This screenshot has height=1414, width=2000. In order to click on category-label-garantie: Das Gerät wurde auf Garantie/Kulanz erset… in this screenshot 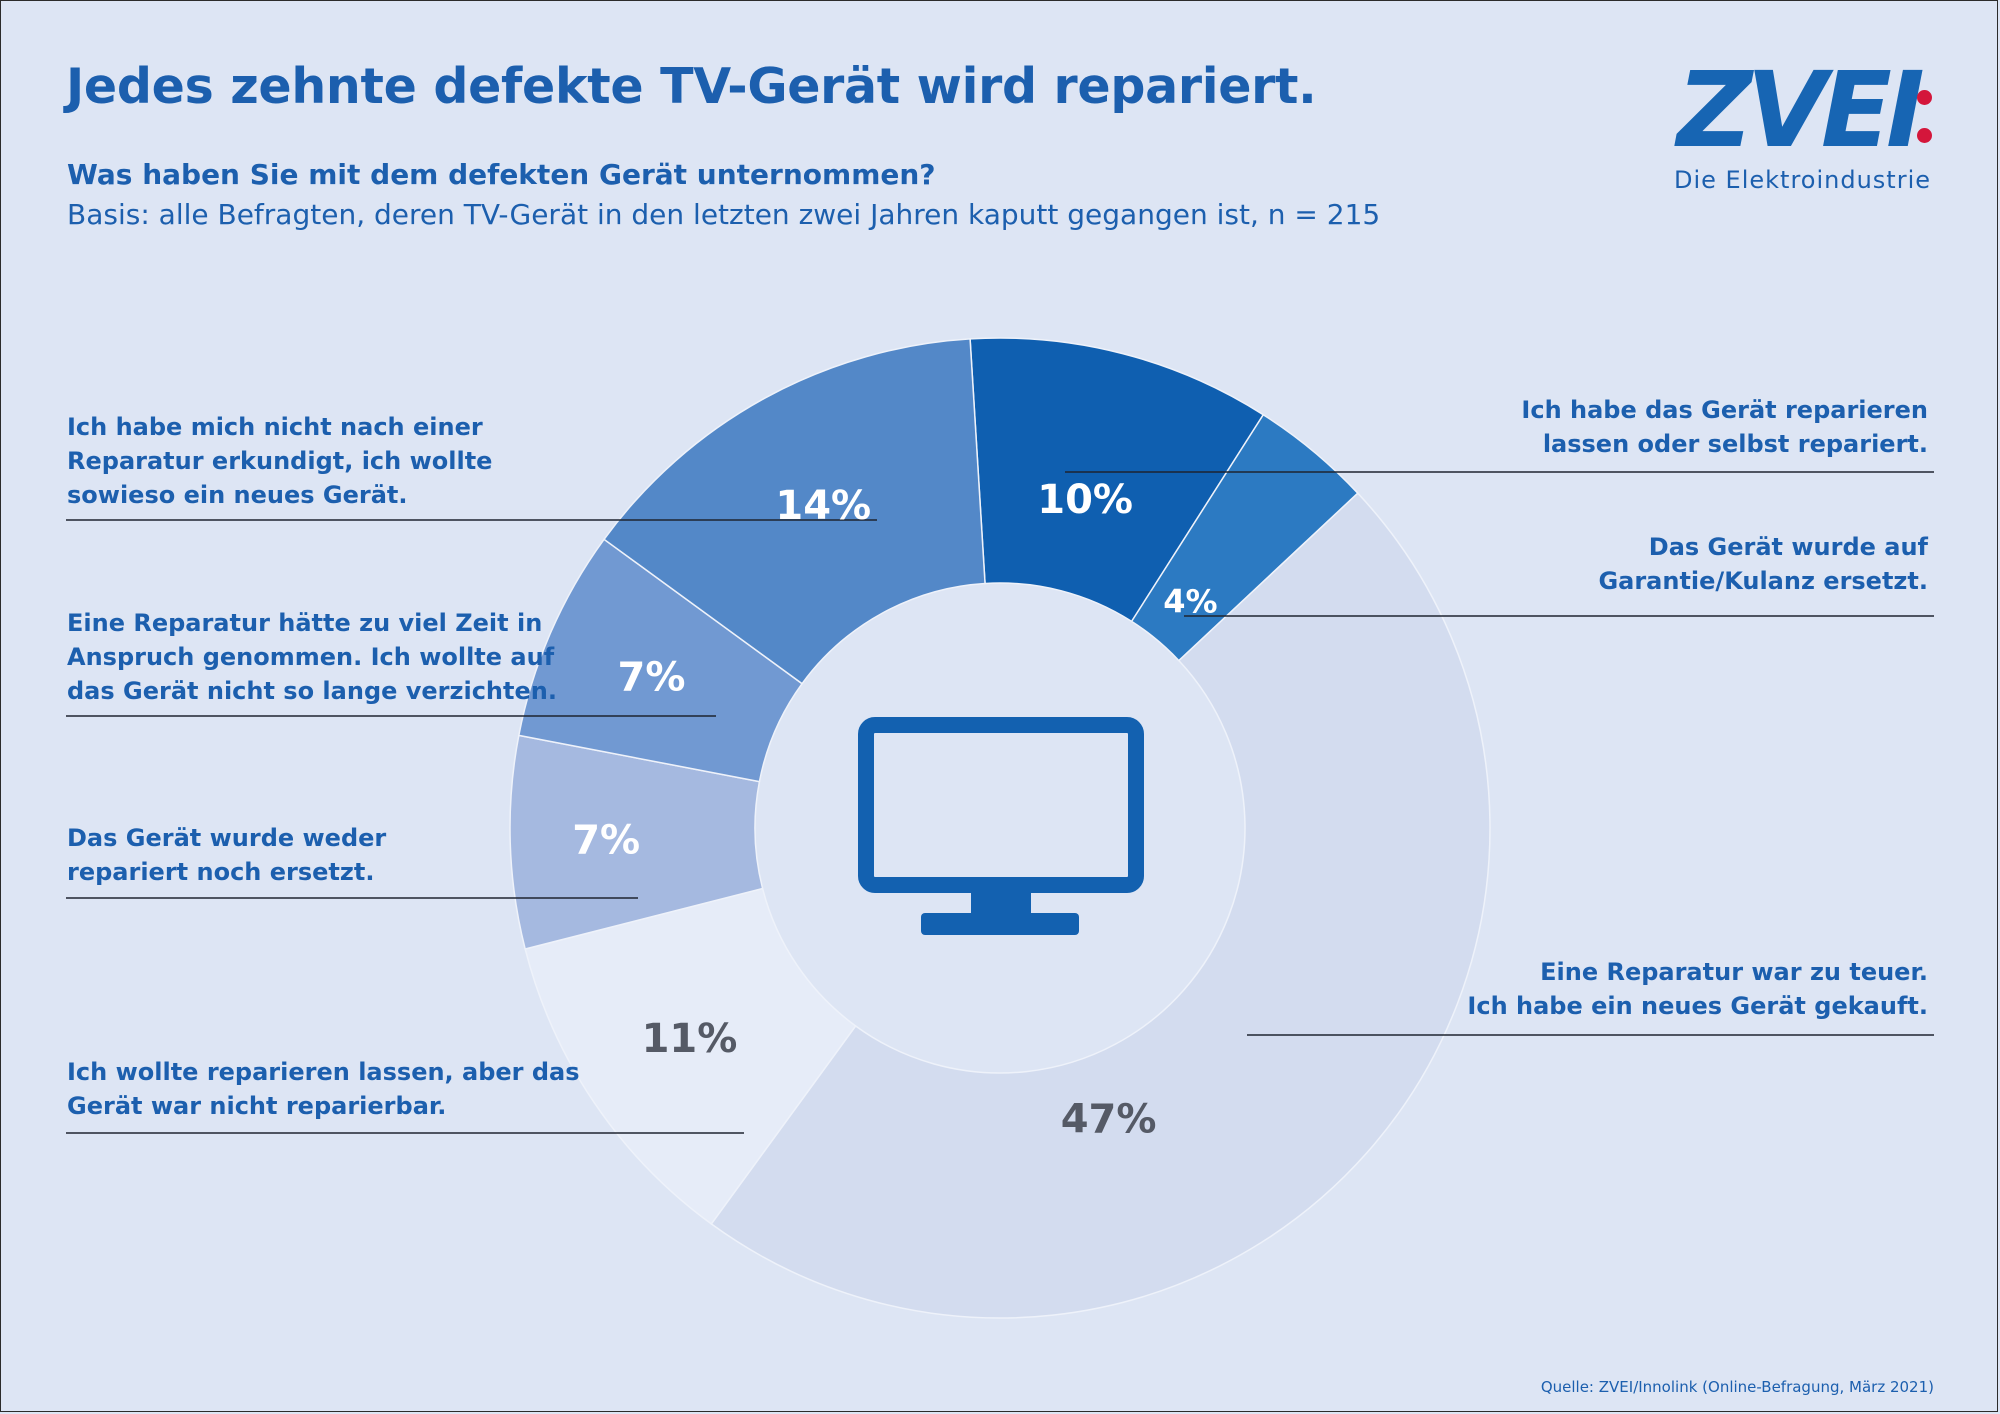, I will do `click(1763, 564)`.